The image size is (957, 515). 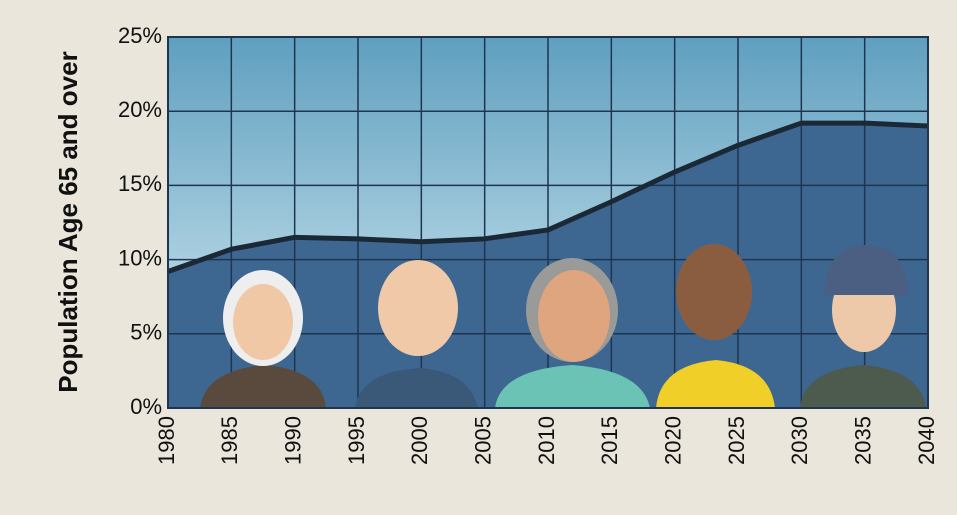 What do you see at coordinates (140, 109) in the screenshot?
I see `y-tick-label: 20%` at bounding box center [140, 109].